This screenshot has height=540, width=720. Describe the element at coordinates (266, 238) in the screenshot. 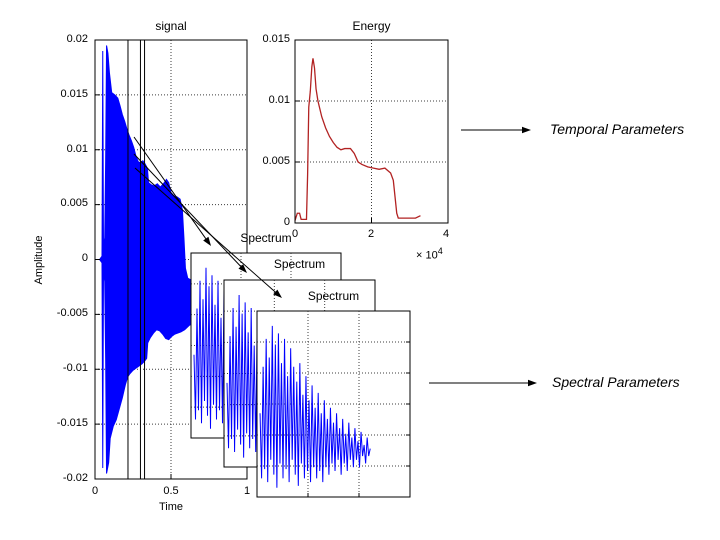

I see `spectrum-window-title-1: Spectrum` at that location.